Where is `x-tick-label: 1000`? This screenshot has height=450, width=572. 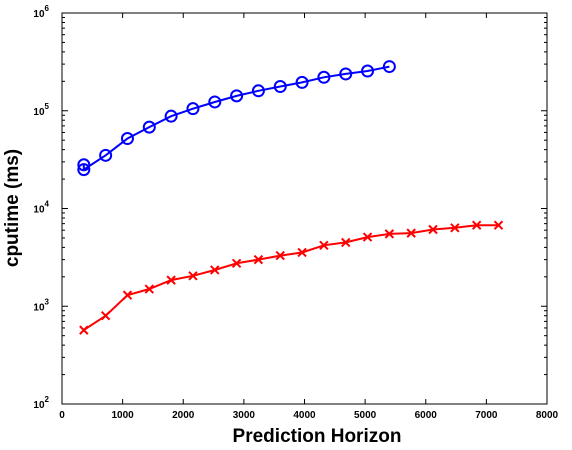 x-tick-label: 1000 is located at coordinates (123, 415).